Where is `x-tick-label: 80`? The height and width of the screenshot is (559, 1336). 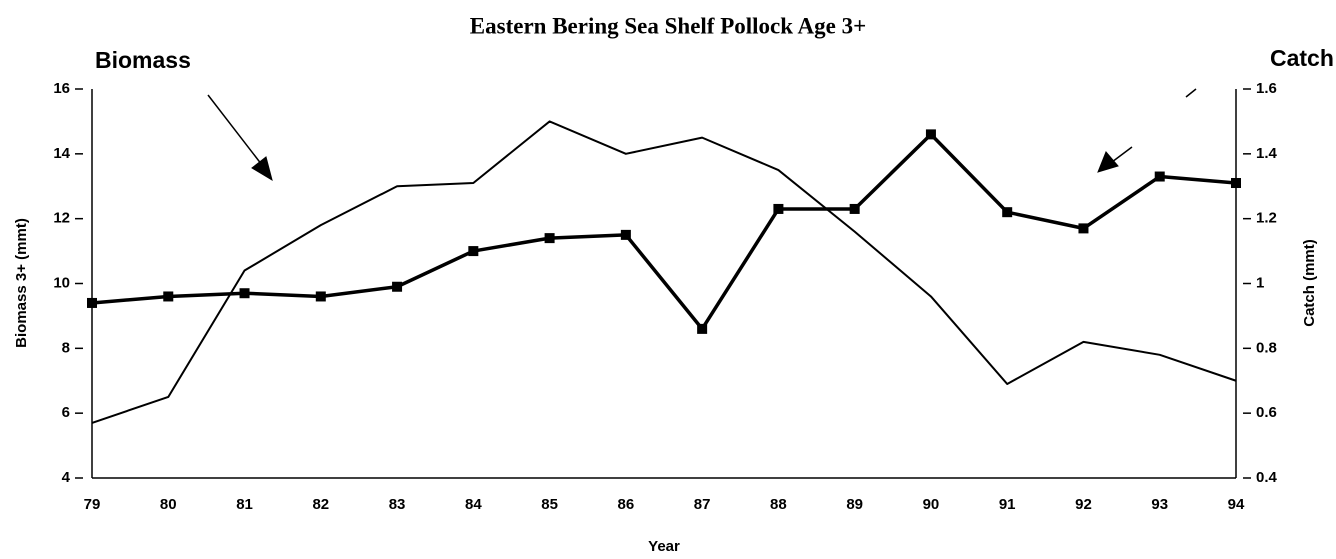
x-tick-label: 80 is located at coordinates (168, 504).